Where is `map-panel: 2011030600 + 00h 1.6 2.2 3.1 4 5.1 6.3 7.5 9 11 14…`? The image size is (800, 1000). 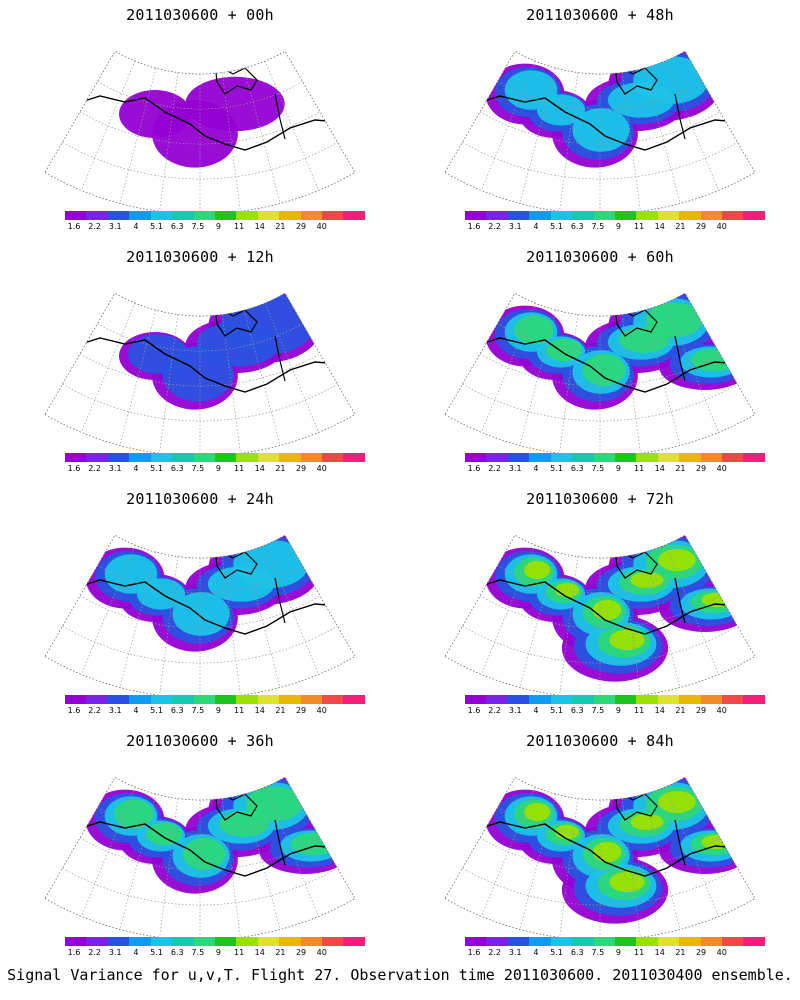
map-panel: 2011030600 + 00h 1.6 2.2 3.1 4 5.1 6.3 7.5 9 11 14… is located at coordinates (200, 126).